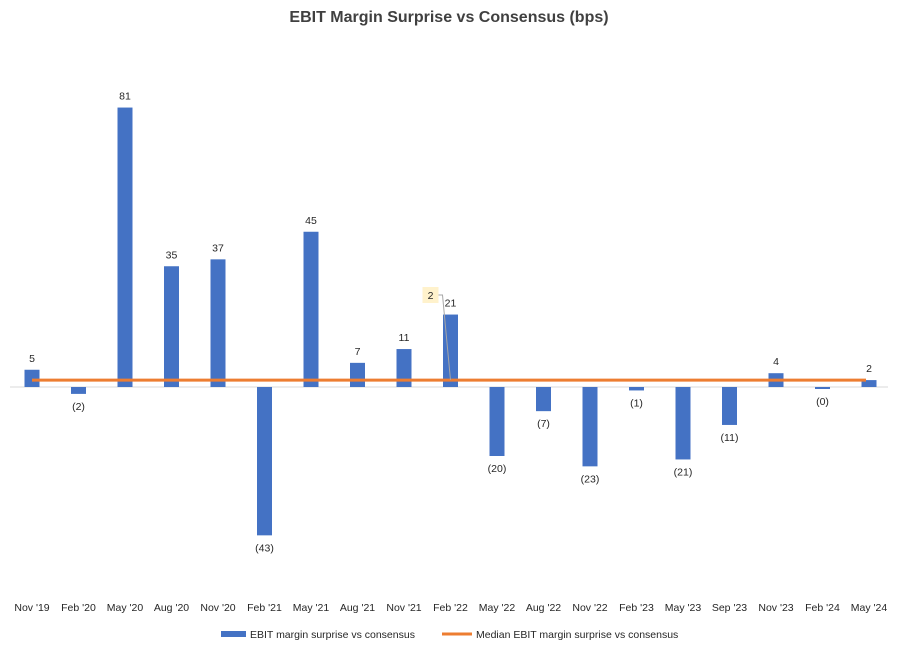 Image resolution: width=898 pixels, height=645 pixels. What do you see at coordinates (436, 334) in the screenshot?
I see `median-callout: 2` at bounding box center [436, 334].